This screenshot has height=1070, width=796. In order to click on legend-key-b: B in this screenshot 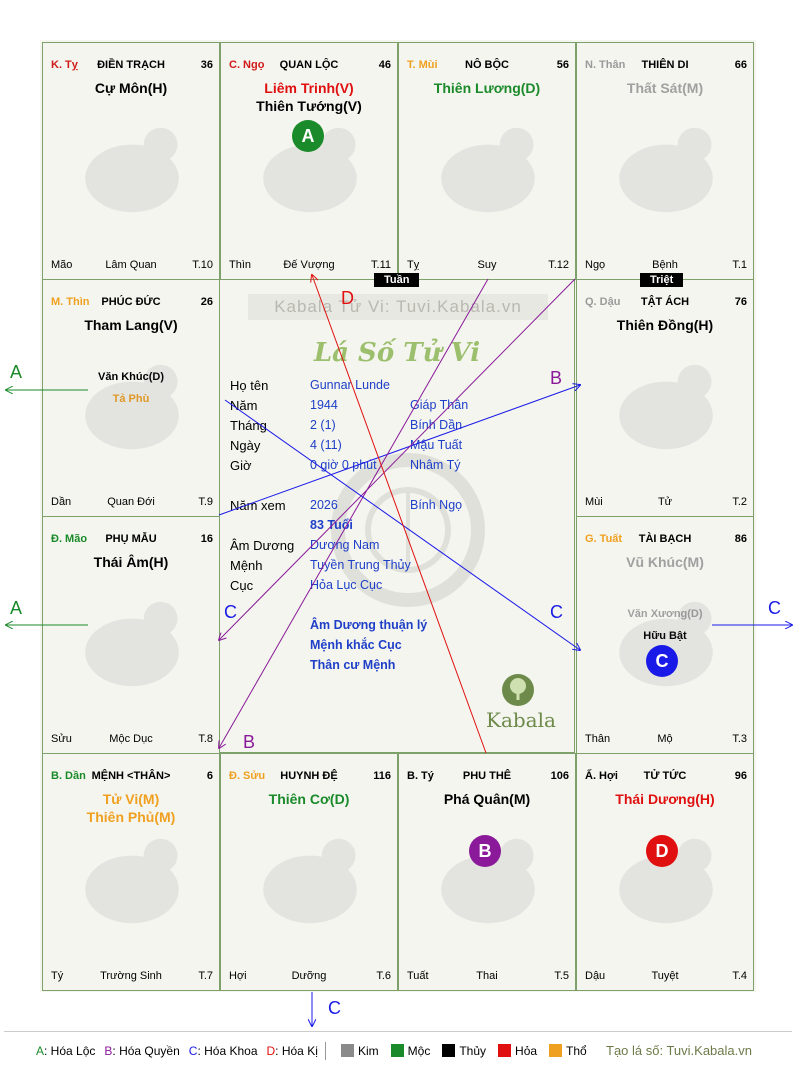, I will do `click(108, 1051)`.